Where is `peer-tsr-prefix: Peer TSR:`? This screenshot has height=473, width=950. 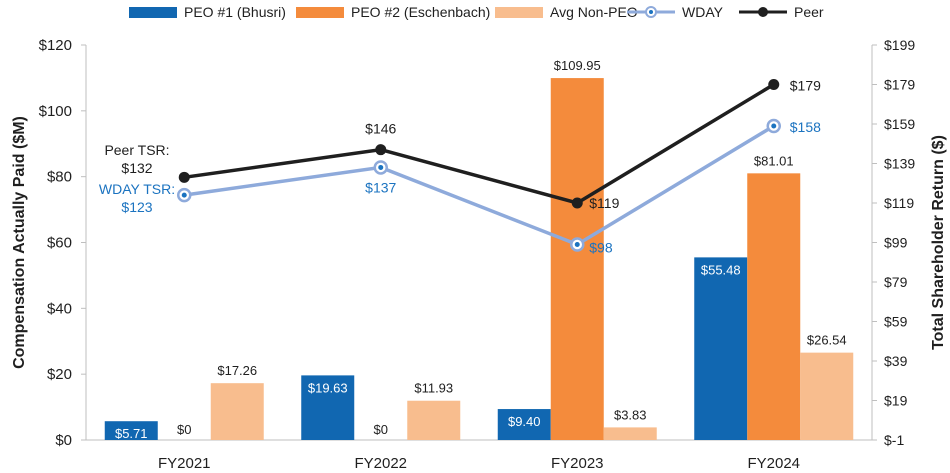
peer-tsr-prefix: Peer TSR: is located at coordinates (136, 150).